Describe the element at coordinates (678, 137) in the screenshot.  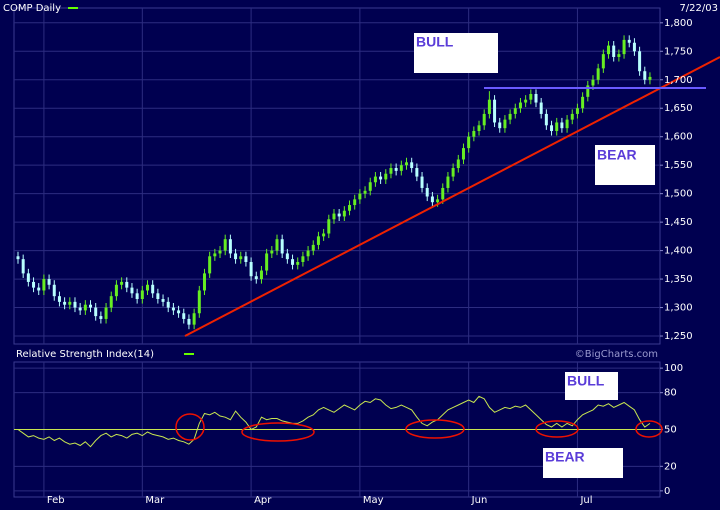
I see `y-tick-label: 1,600` at that location.